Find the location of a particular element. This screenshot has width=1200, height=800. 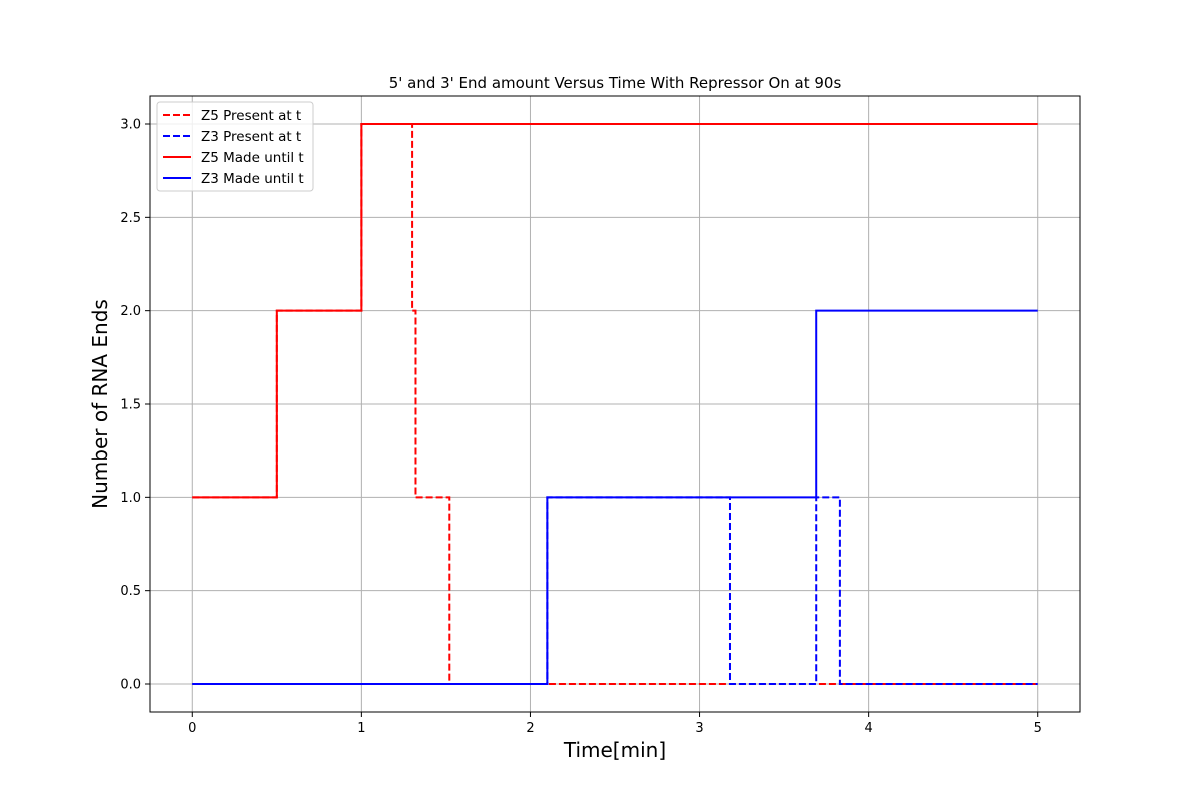

x-tick-label: 1 is located at coordinates (361, 728).